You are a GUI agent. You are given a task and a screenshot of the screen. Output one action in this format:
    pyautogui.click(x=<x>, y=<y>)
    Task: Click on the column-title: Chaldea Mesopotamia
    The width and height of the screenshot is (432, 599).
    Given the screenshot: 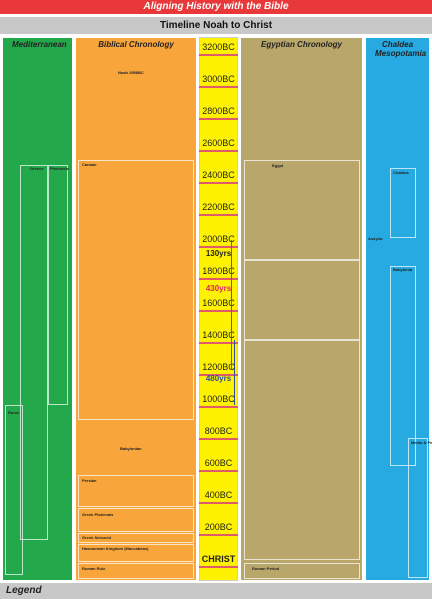 What is the action you would take?
    pyautogui.click(x=401, y=49)
    